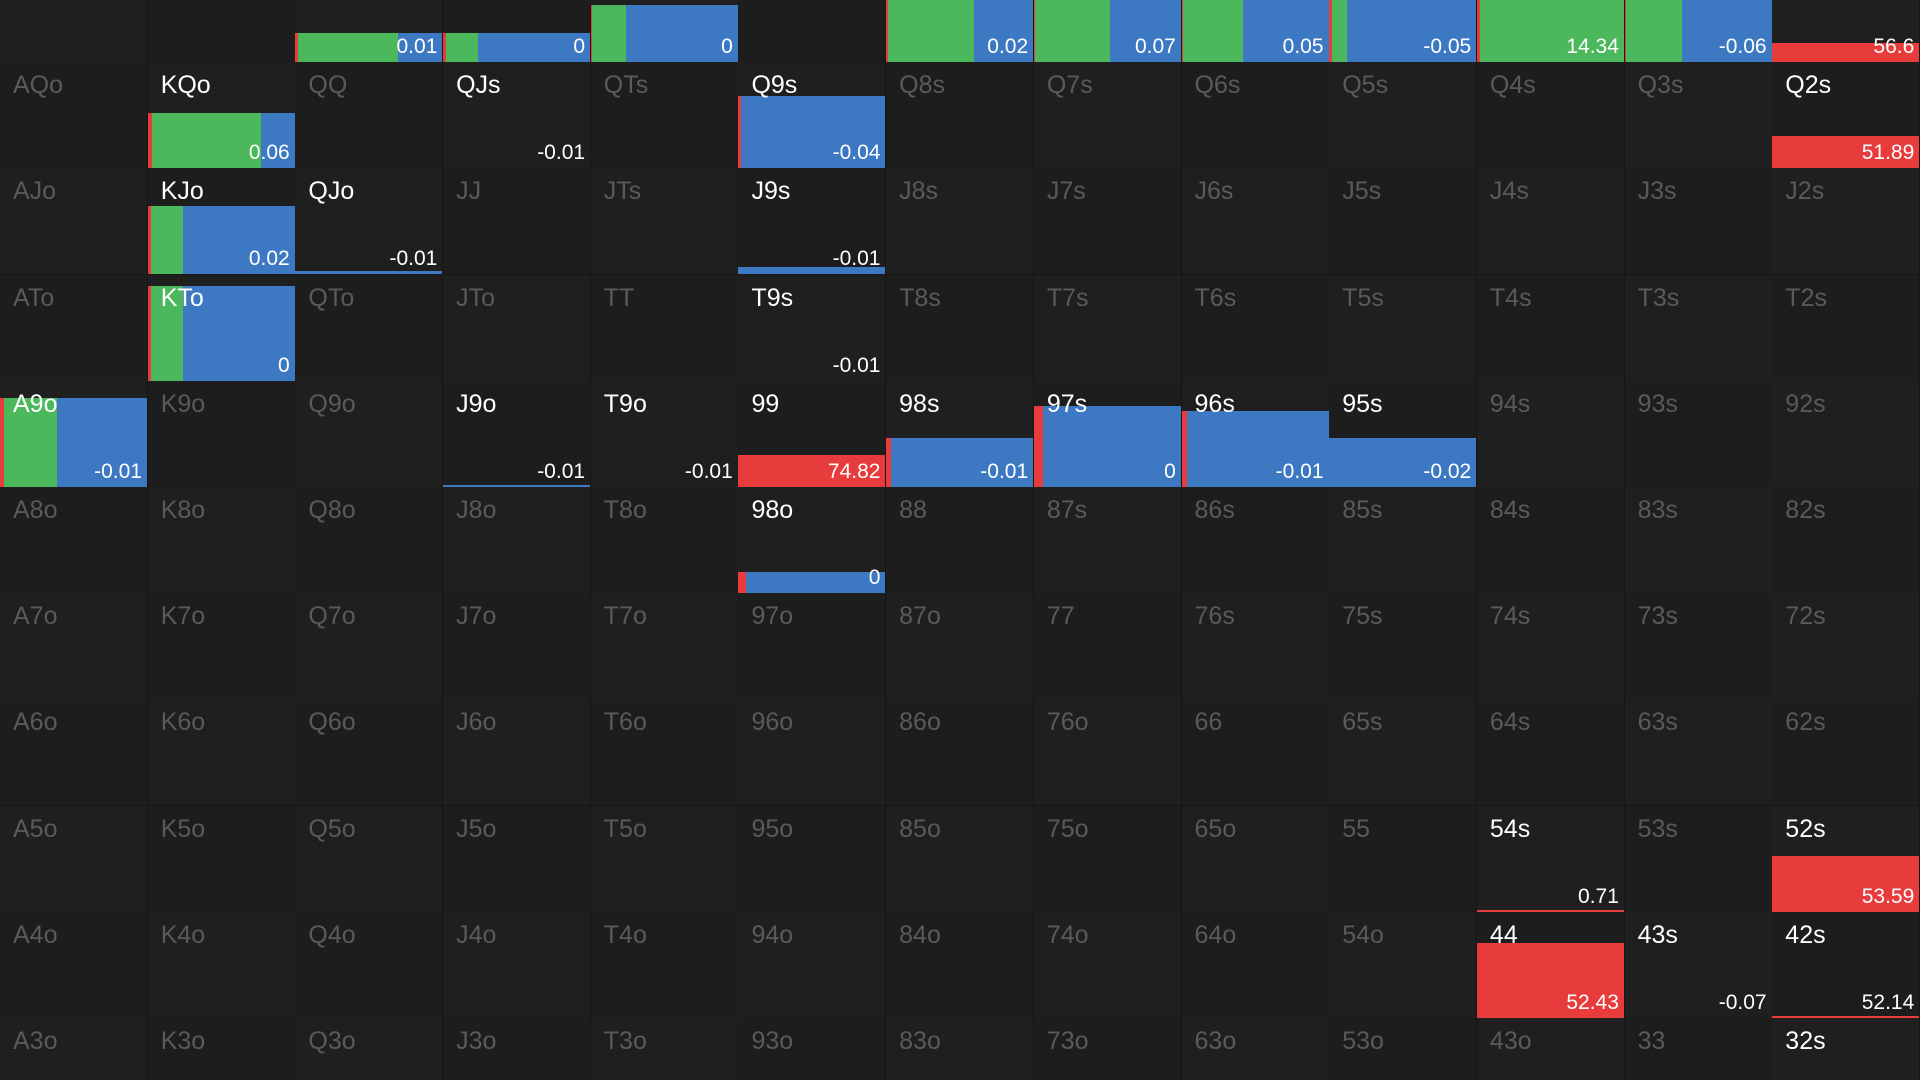 This screenshot has height=1080, width=1920. Describe the element at coordinates (517, 328) in the screenshot. I see `hand-cell: JTo` at that location.